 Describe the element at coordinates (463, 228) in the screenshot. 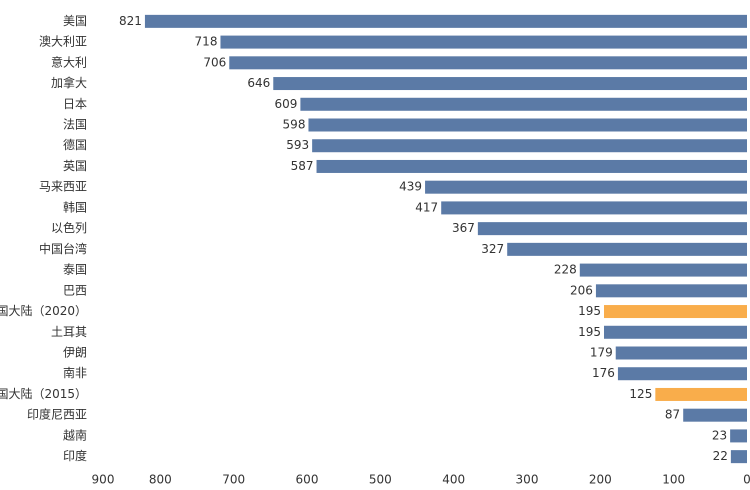

I see `value-label: 367` at that location.